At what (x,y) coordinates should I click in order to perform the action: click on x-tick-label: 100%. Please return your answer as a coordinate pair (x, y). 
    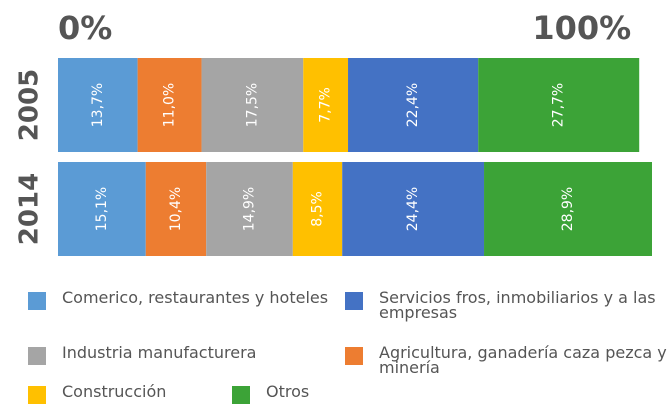
    Looking at the image, I should click on (581, 28).